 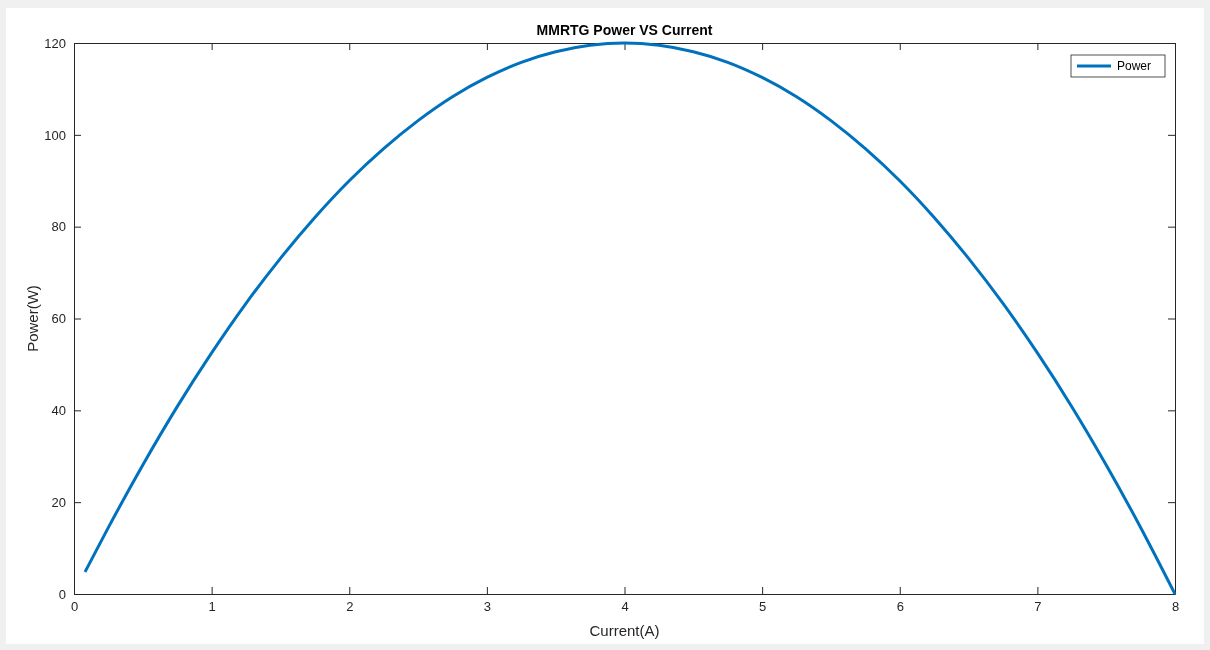 What do you see at coordinates (58, 502) in the screenshot?
I see `y-tick-label: 20` at bounding box center [58, 502].